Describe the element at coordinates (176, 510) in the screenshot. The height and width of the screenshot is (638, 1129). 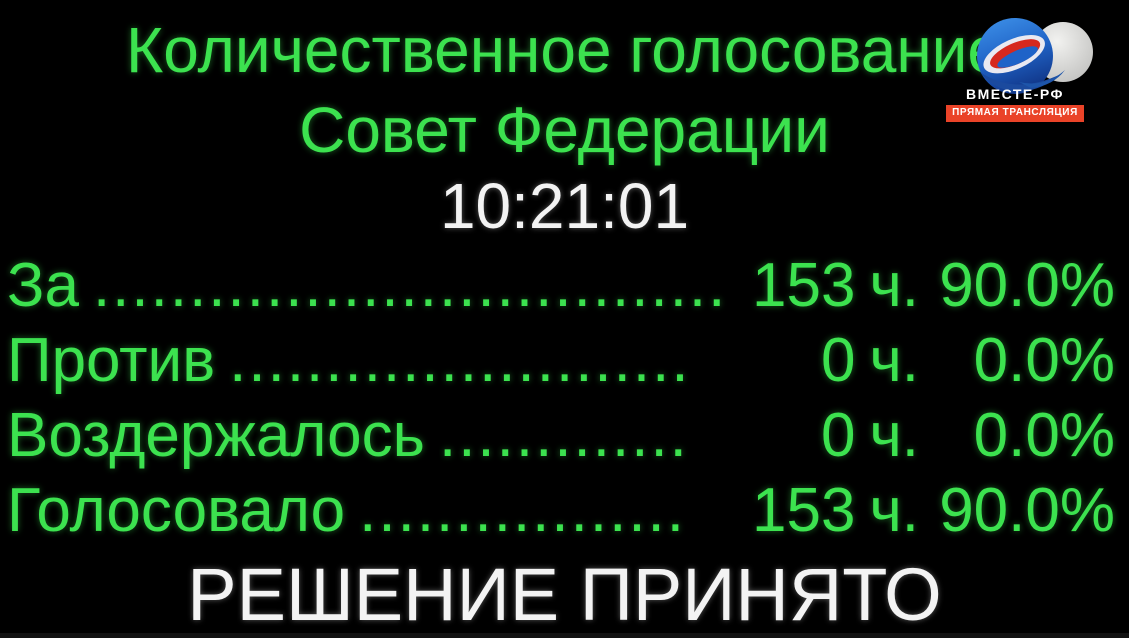
I see `vote-label: Голосовало` at that location.